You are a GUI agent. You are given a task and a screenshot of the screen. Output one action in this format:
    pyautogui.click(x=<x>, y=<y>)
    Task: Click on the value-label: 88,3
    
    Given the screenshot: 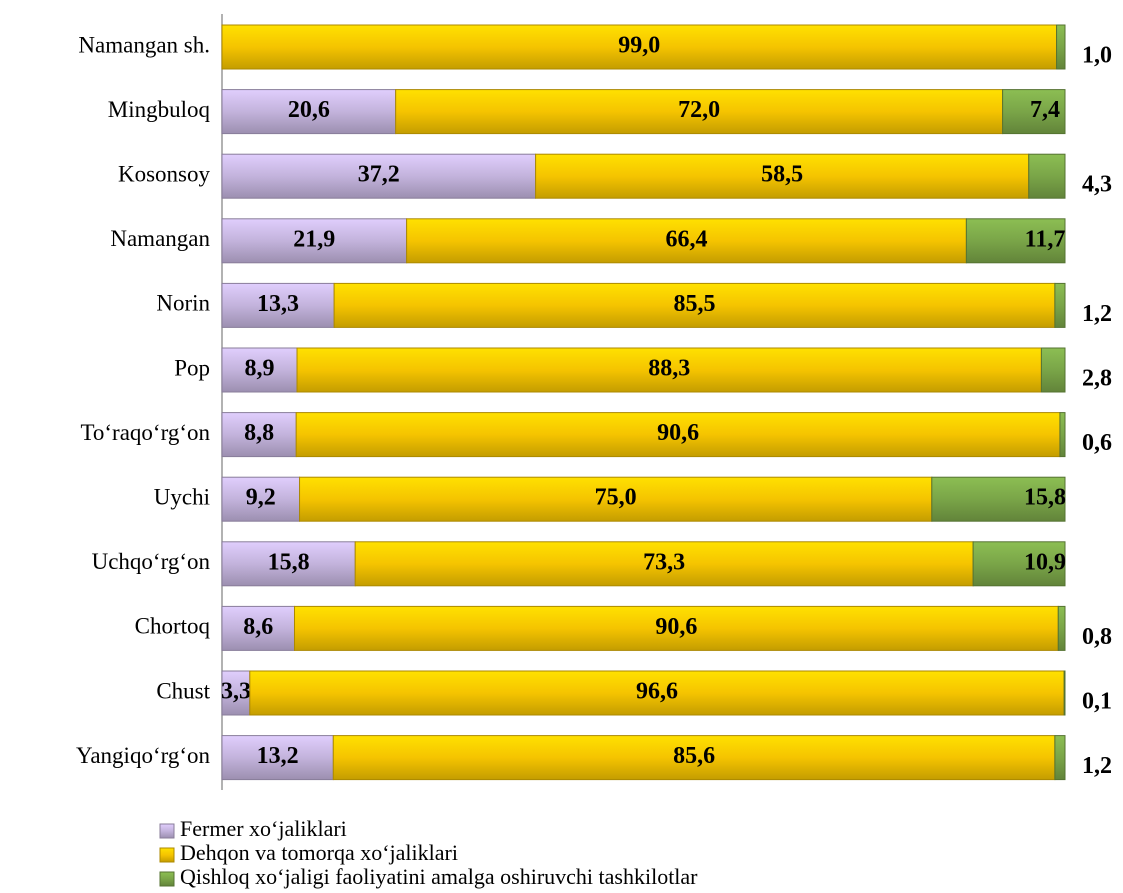 What is the action you would take?
    pyautogui.click(x=669, y=369)
    